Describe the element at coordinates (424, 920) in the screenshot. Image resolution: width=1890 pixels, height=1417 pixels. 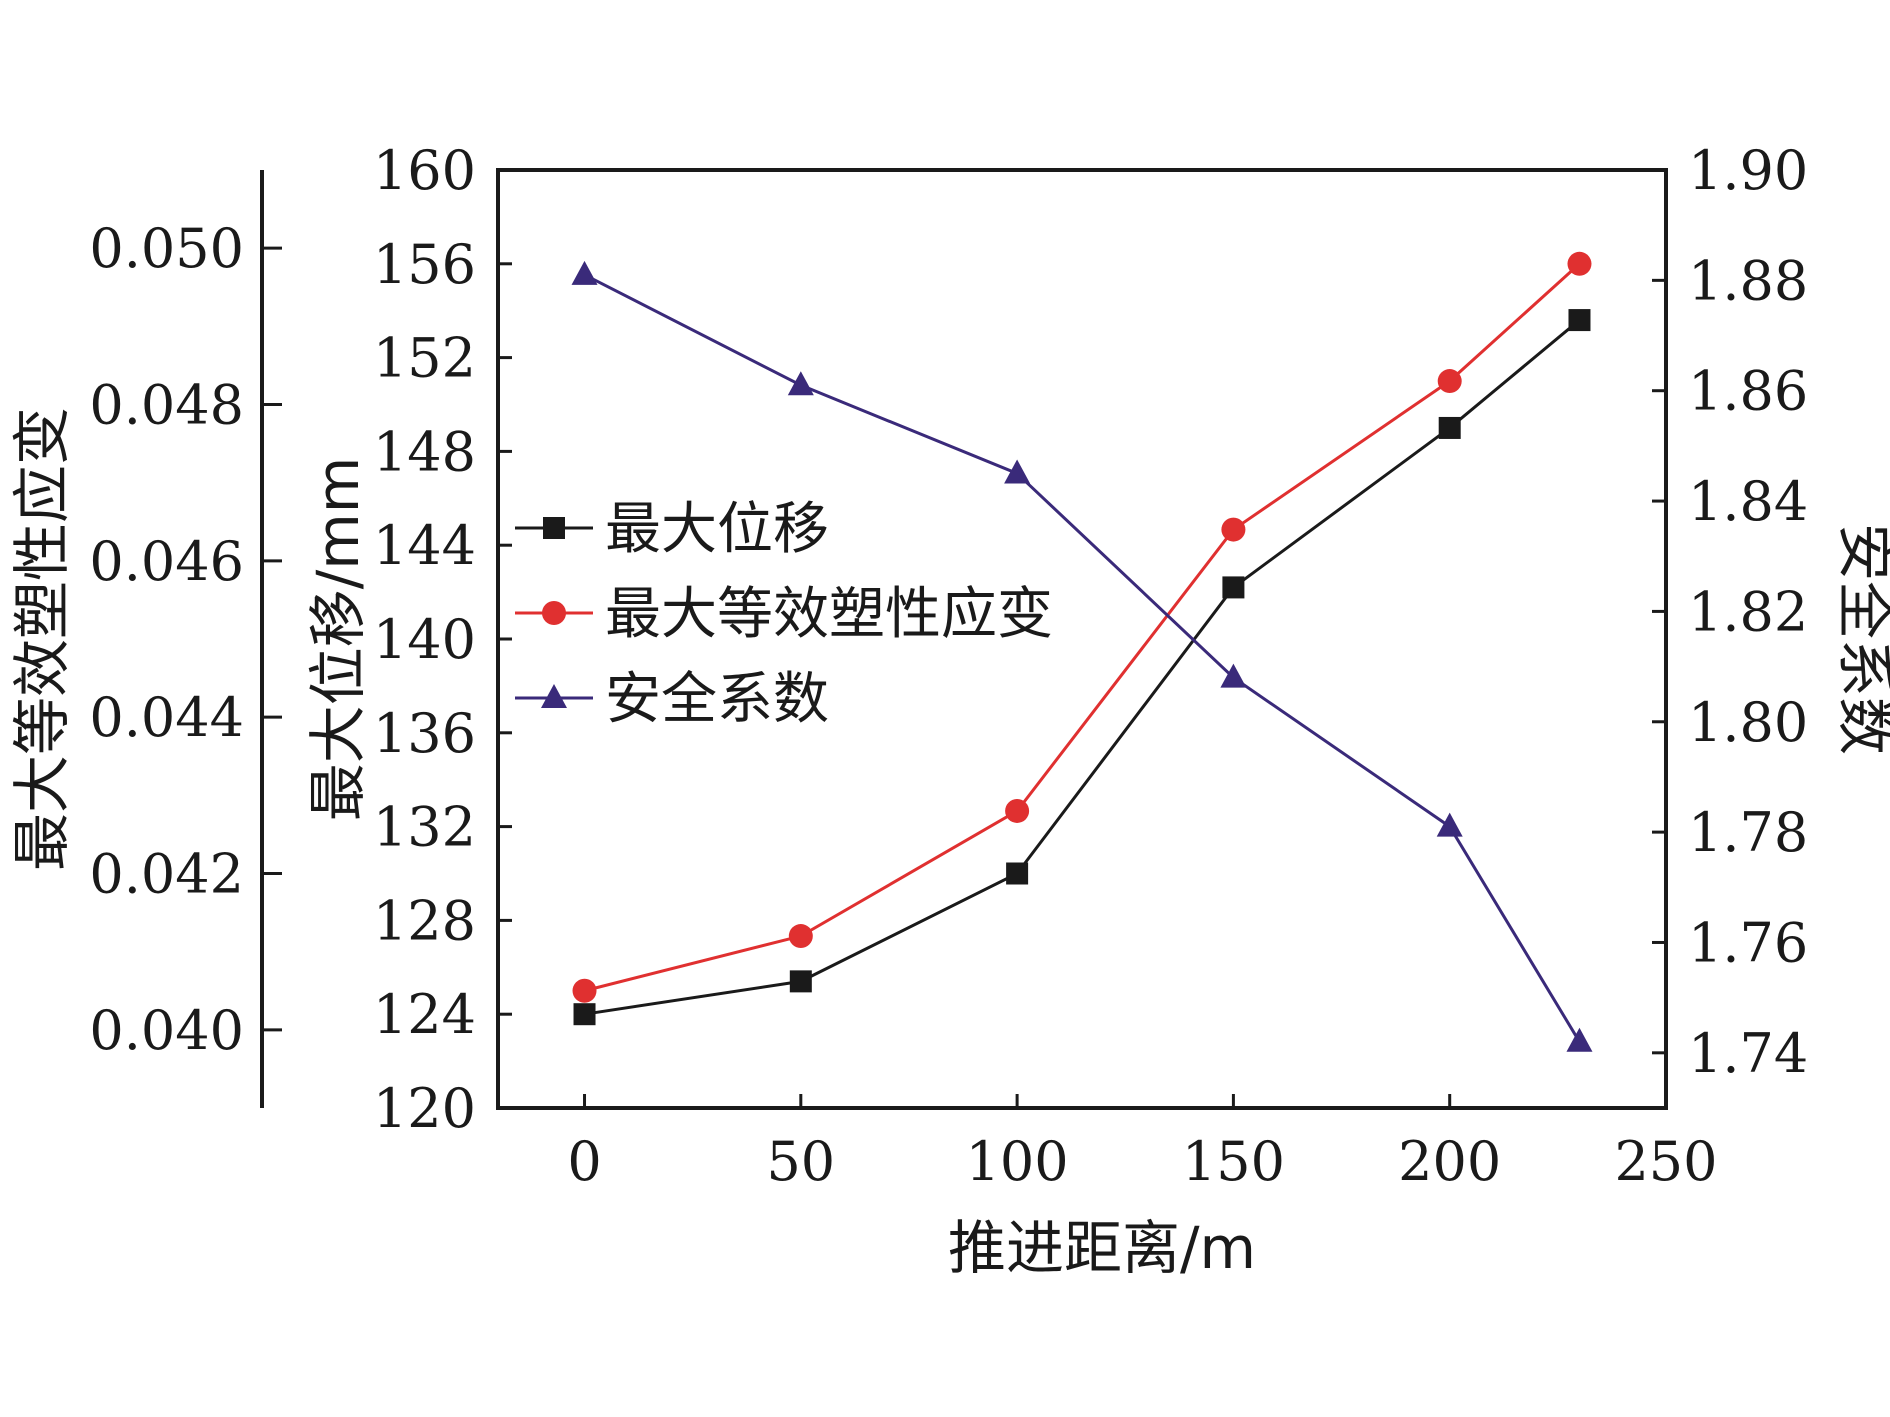
I see `left-inner-tick-label: 128` at that location.